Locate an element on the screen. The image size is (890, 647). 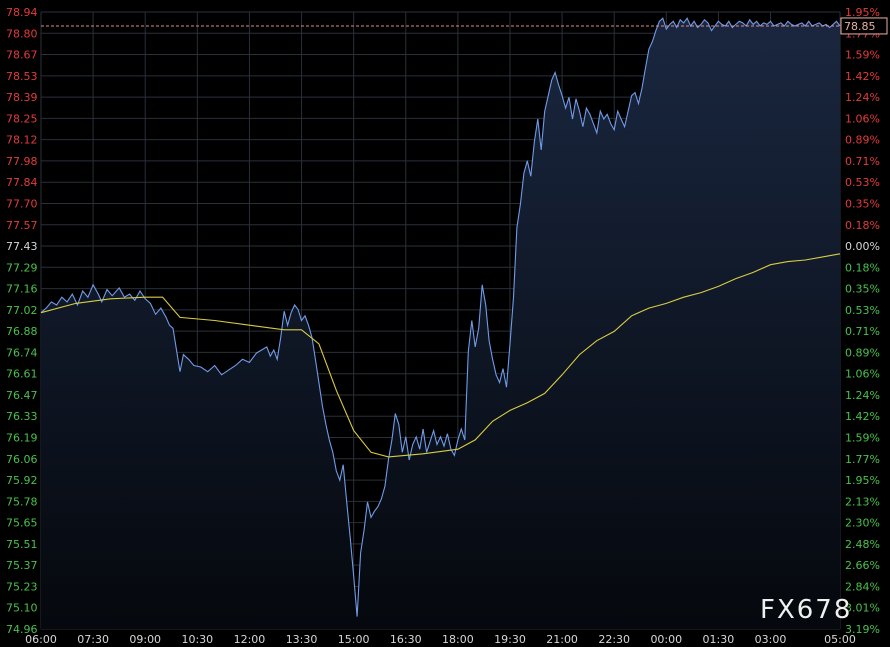
x-tick-label: 01:30 is located at coordinates (719, 639).